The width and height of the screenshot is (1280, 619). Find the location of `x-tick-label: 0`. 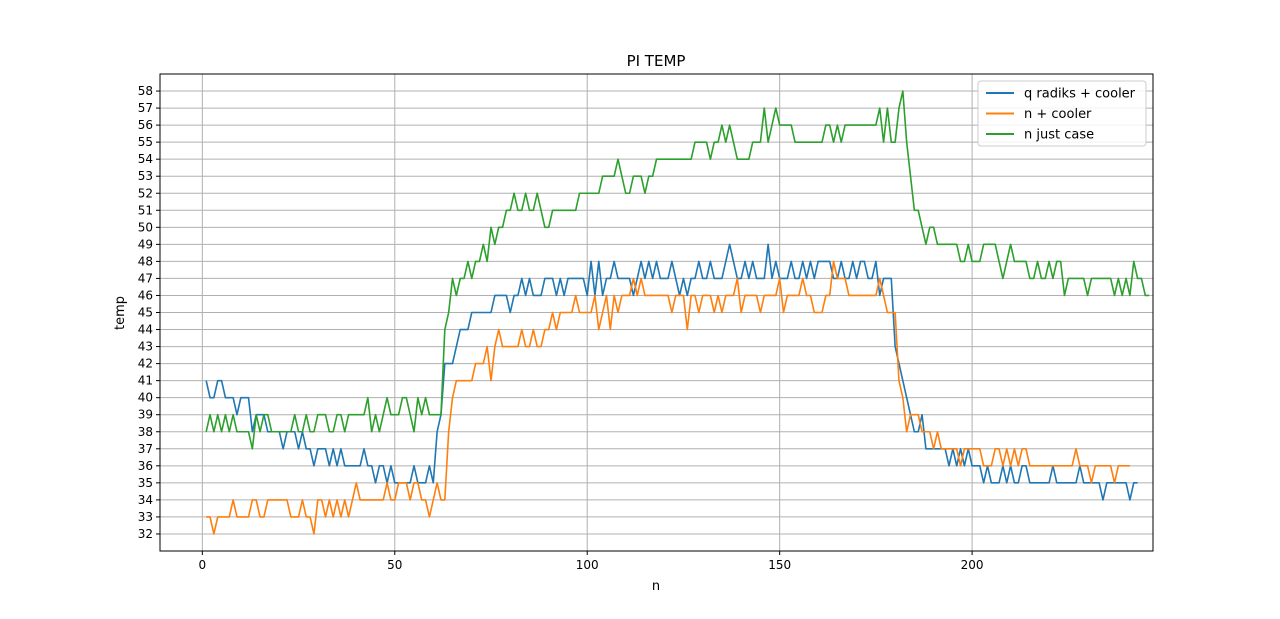

x-tick-label: 0 is located at coordinates (203, 565).